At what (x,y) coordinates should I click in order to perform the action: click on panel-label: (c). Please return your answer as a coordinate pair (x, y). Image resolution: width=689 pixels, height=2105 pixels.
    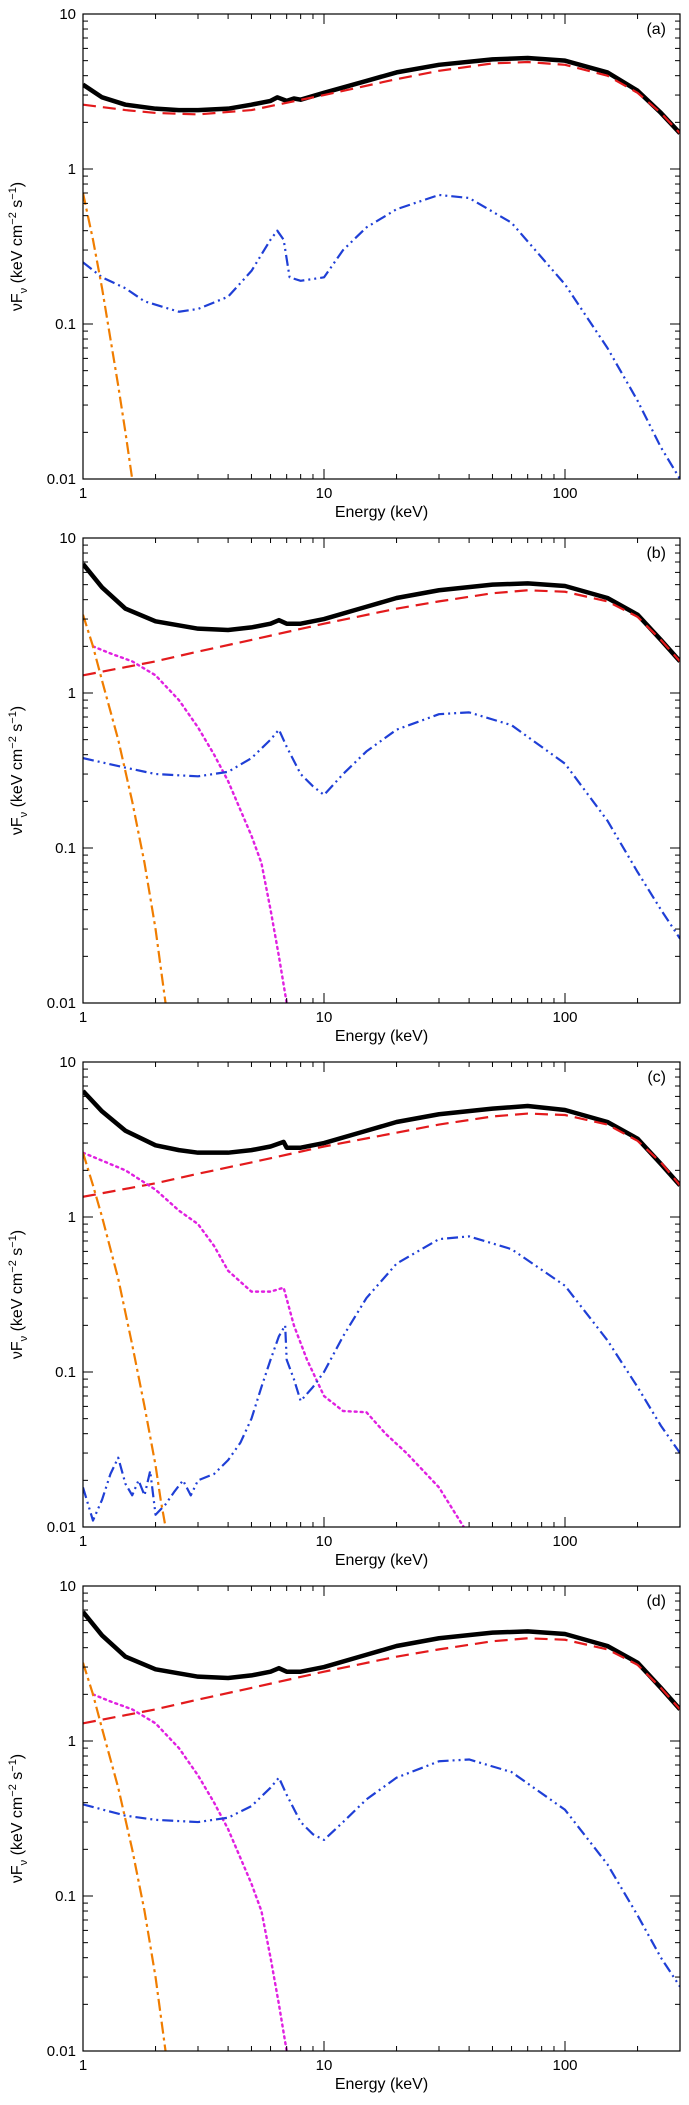
    Looking at the image, I should click on (656, 1077).